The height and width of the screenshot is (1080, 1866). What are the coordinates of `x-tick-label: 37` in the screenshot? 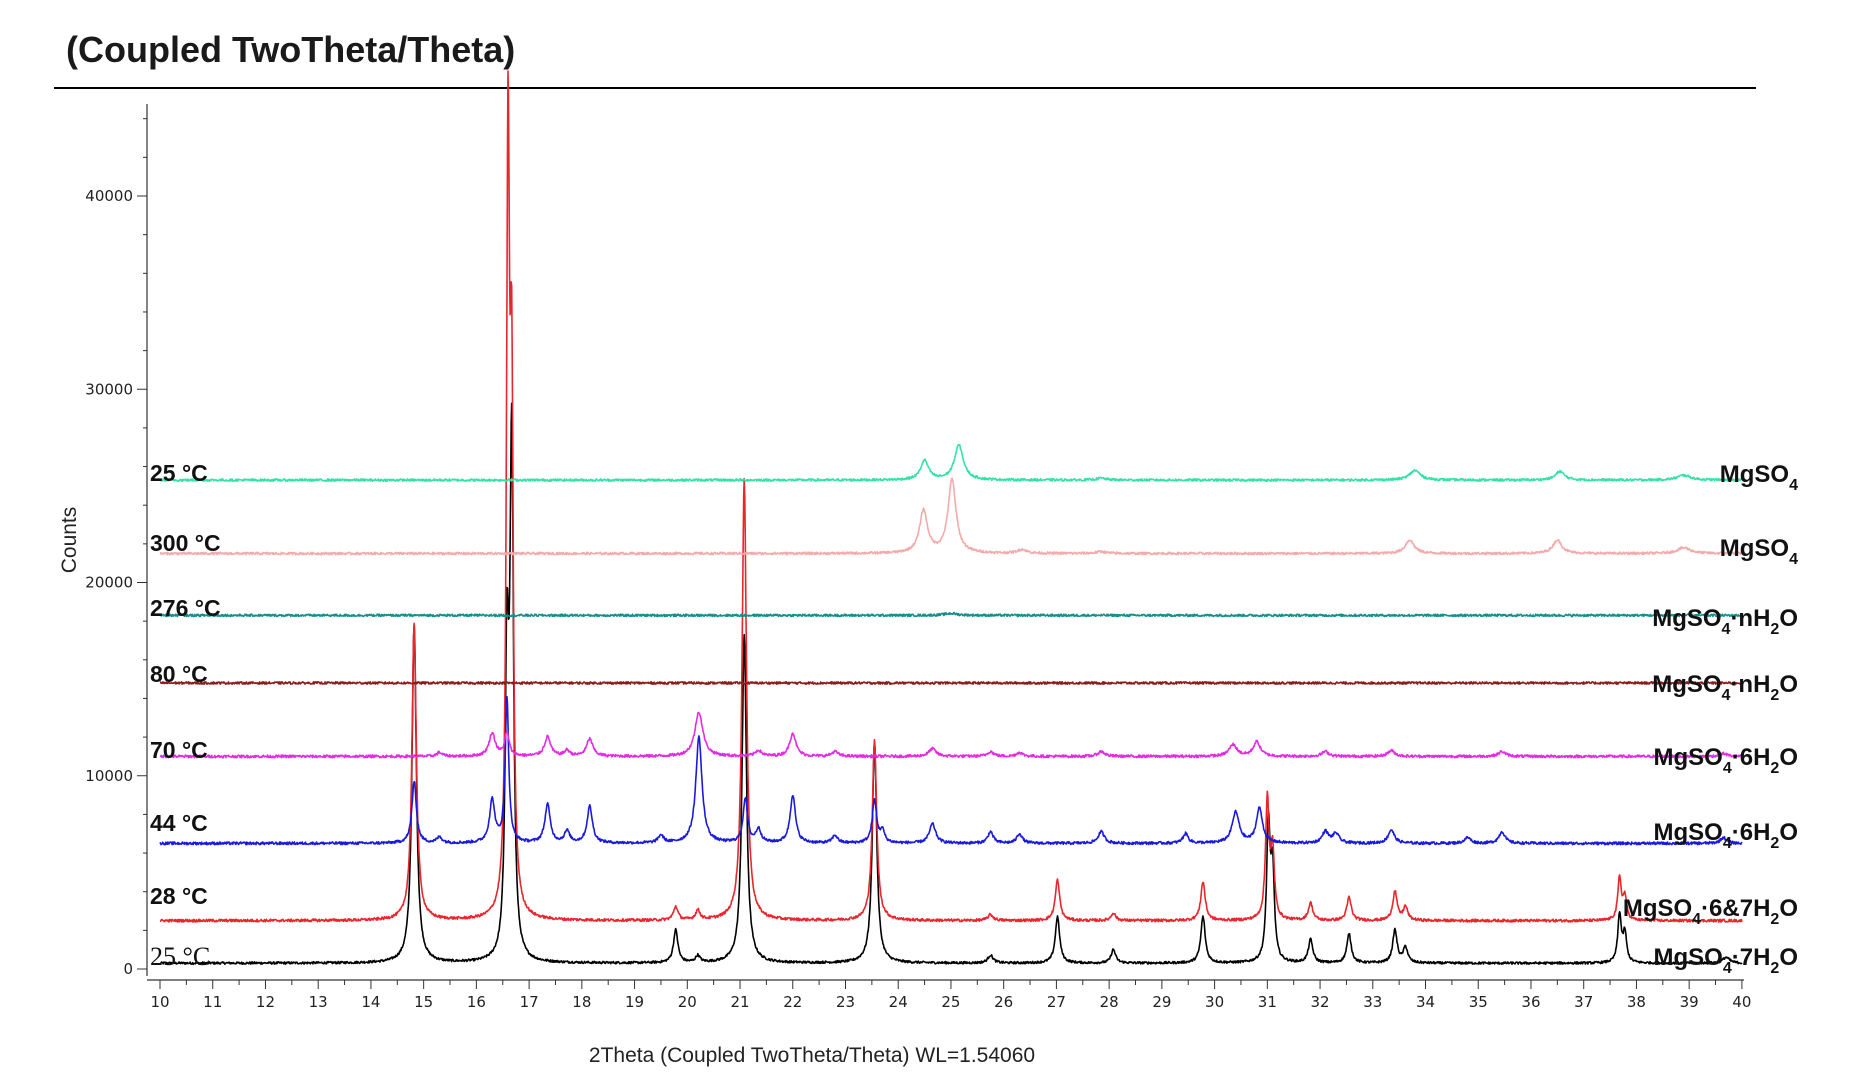 It's located at (1583, 1002).